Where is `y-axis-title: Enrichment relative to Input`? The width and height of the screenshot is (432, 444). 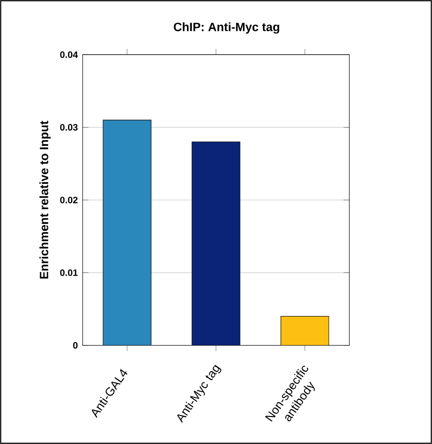
y-axis-title: Enrichment relative to Input is located at coordinates (45, 199).